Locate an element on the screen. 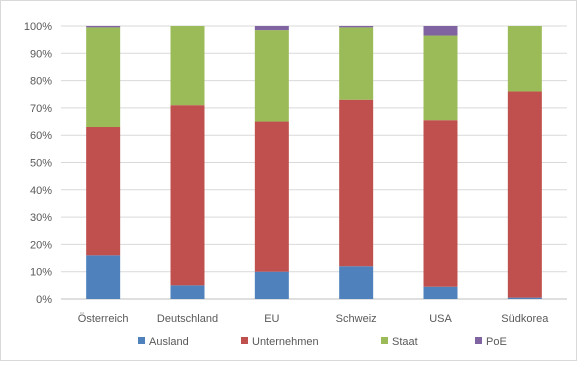  y-tick-label: 100% is located at coordinates (38, 27).